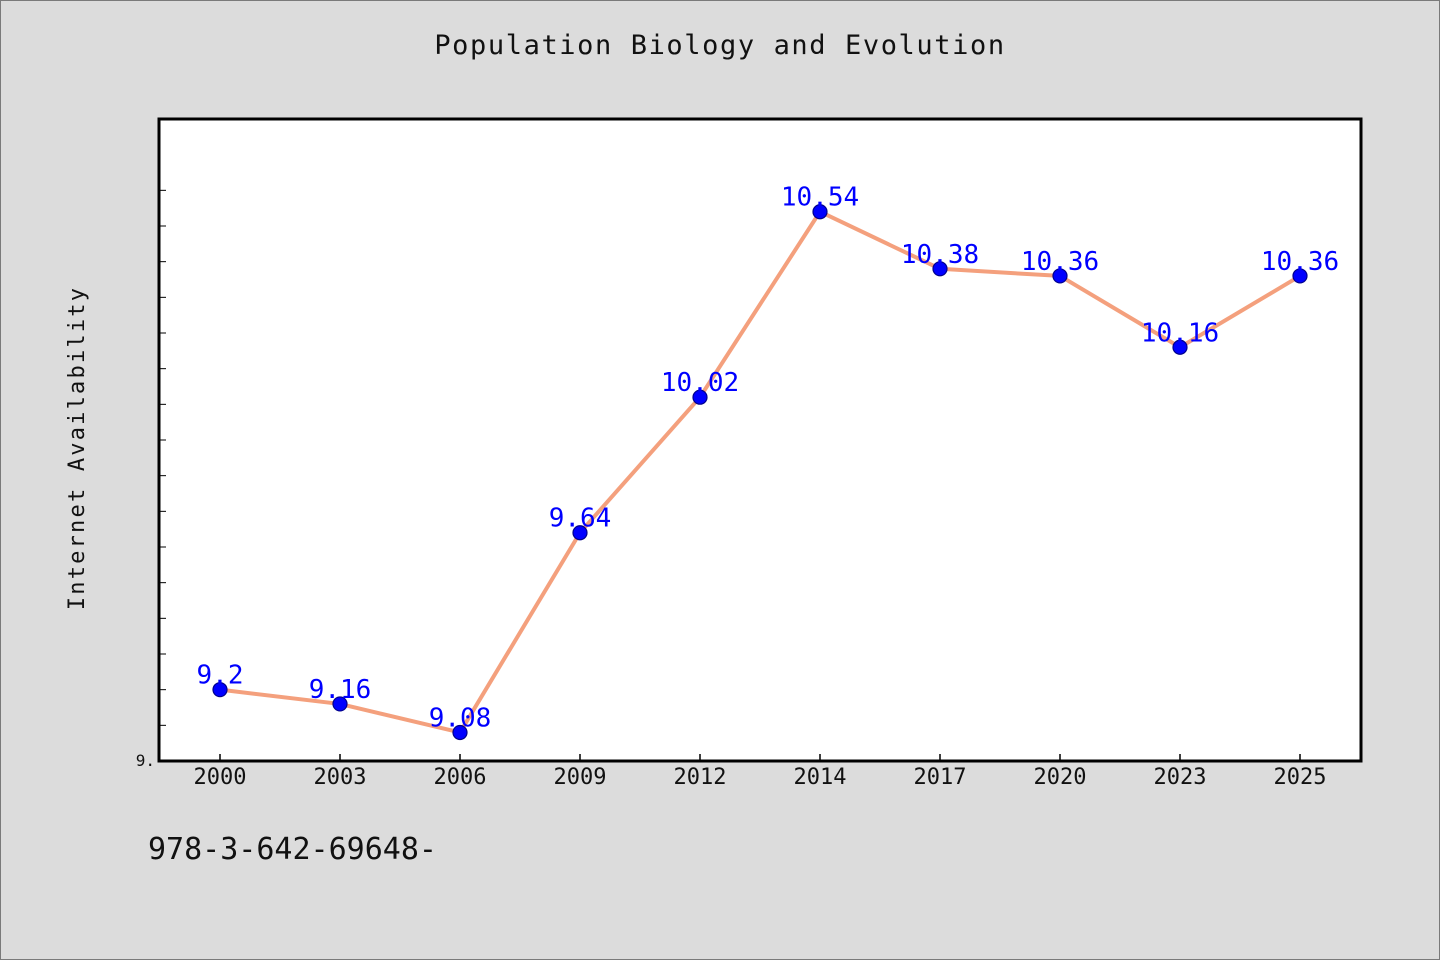 This screenshot has width=1440, height=960. I want to click on x-tick-label: 2014, so click(820, 777).